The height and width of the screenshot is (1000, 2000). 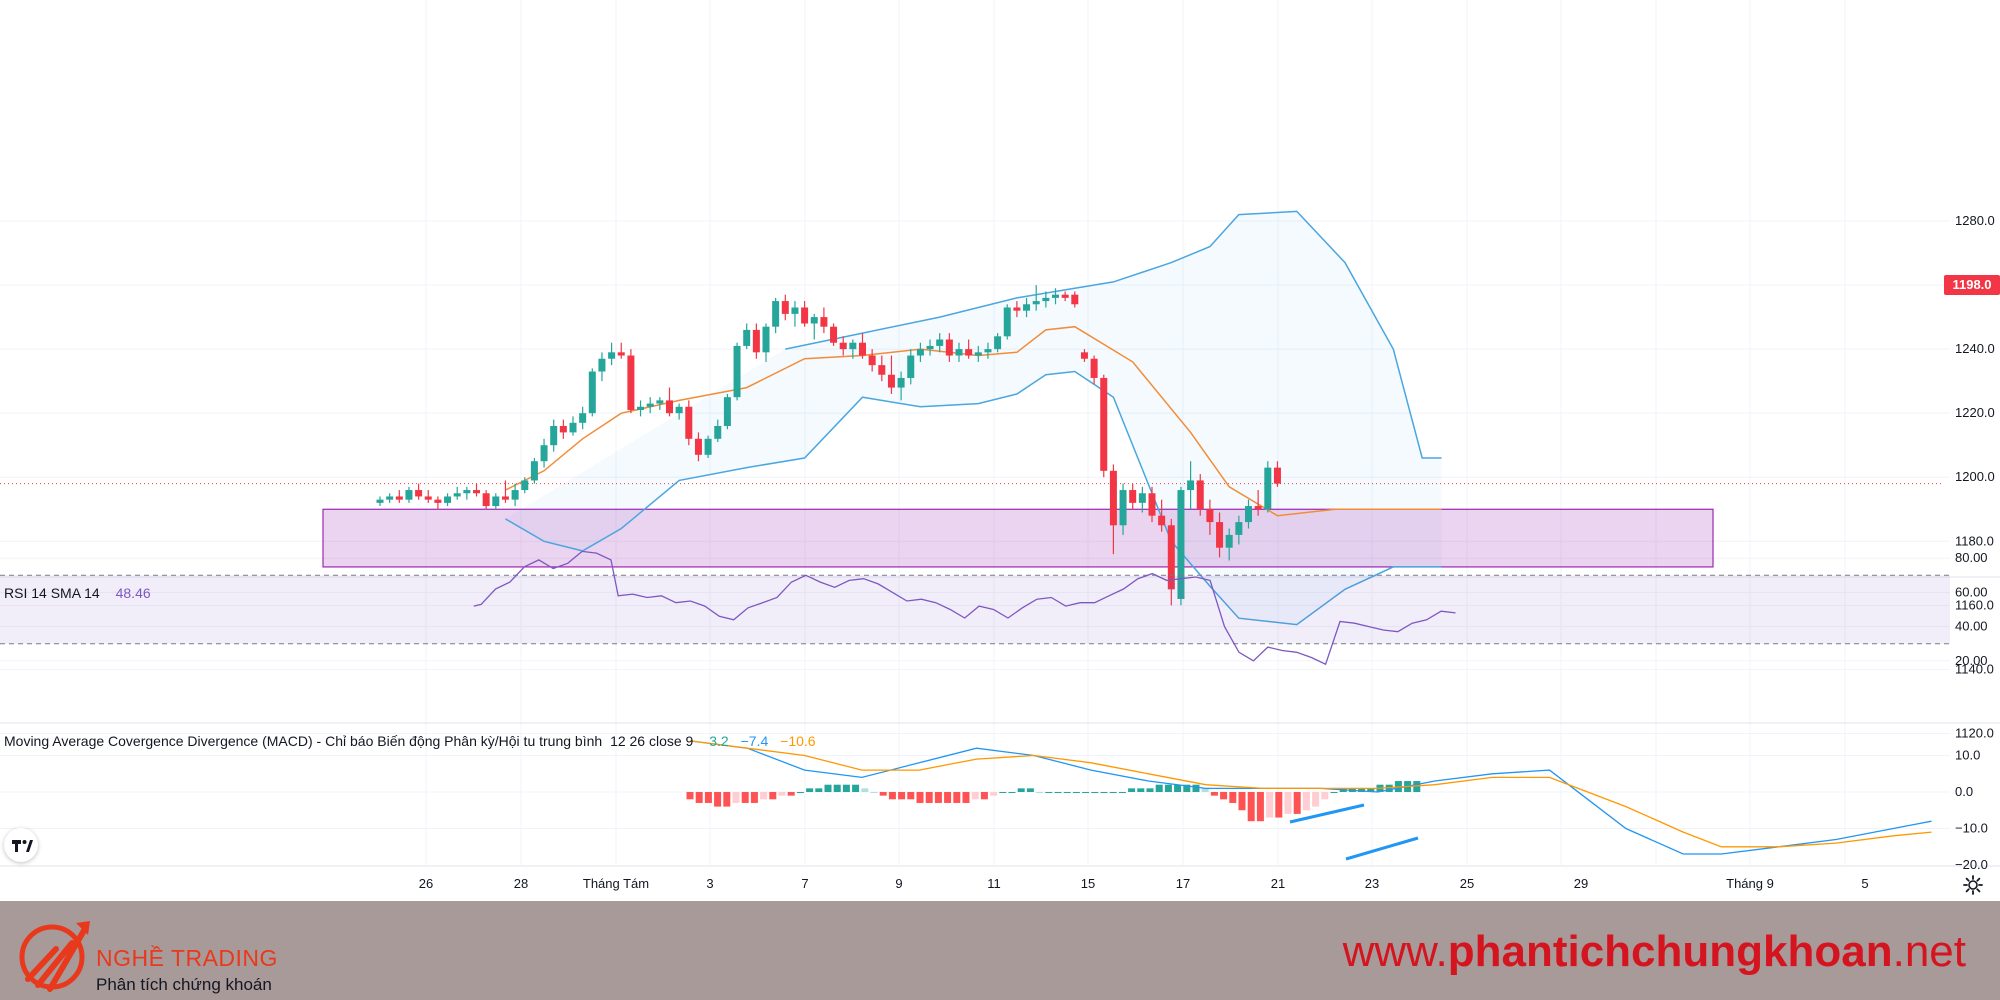 What do you see at coordinates (21, 845) in the screenshot?
I see `tradingview-logo` at bounding box center [21, 845].